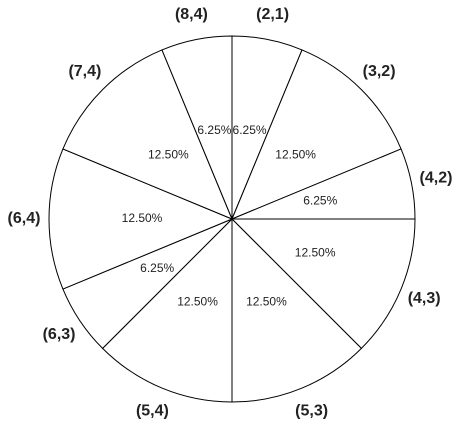  I want to click on slice-category-label: (7,4), so click(84, 71).